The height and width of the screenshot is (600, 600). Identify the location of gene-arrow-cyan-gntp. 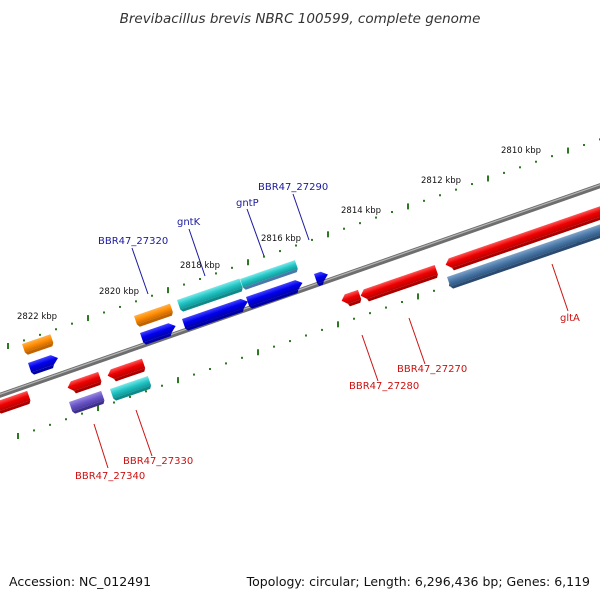
(269, 275).